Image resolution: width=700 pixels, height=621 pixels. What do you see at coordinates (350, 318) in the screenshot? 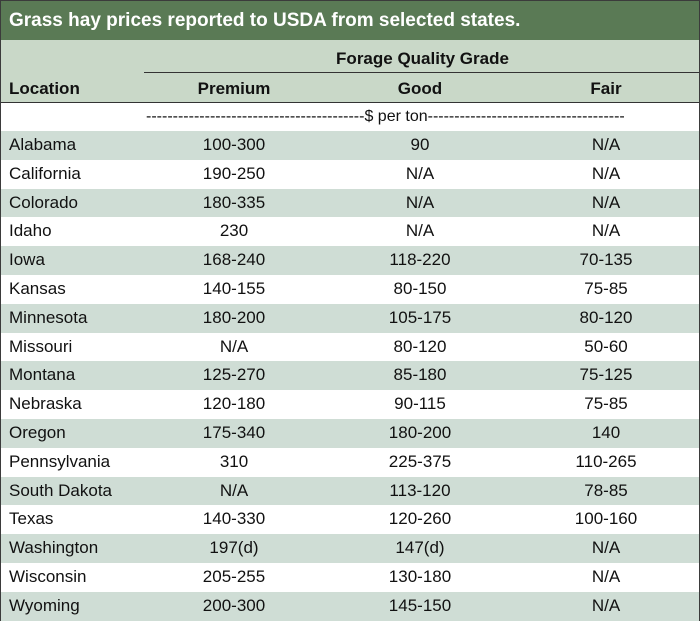
I see `table-row: Minnesota 180-200 105-175 80-120` at bounding box center [350, 318].